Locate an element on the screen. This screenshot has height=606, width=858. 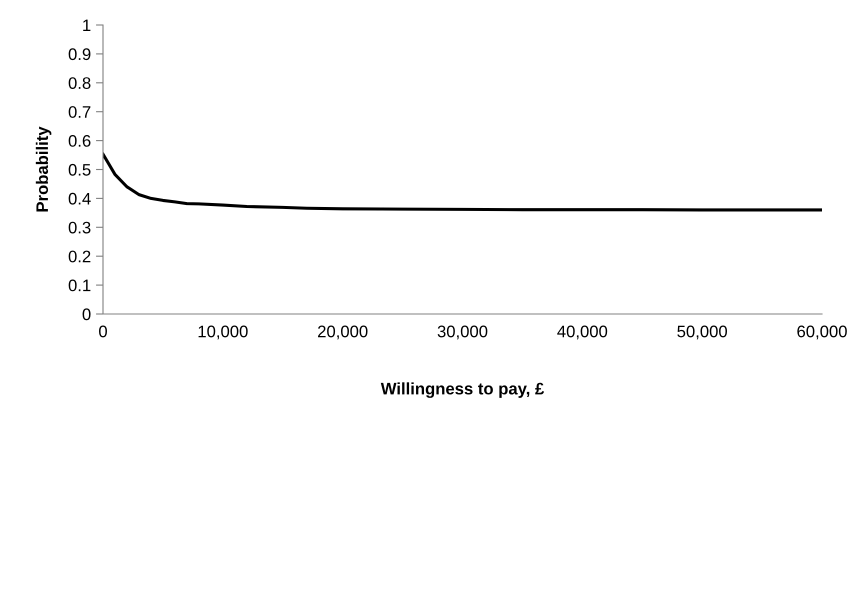
y-tick-label: 0.8 is located at coordinates (79, 83).